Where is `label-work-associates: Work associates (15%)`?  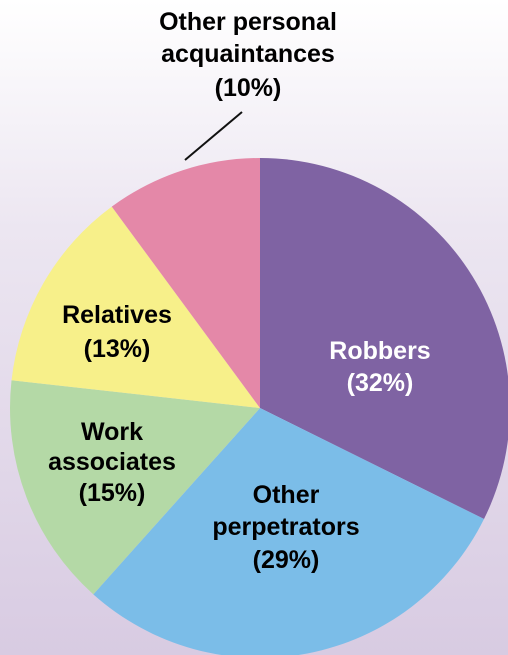 label-work-associates: Work associates (15%) is located at coordinates (112, 462).